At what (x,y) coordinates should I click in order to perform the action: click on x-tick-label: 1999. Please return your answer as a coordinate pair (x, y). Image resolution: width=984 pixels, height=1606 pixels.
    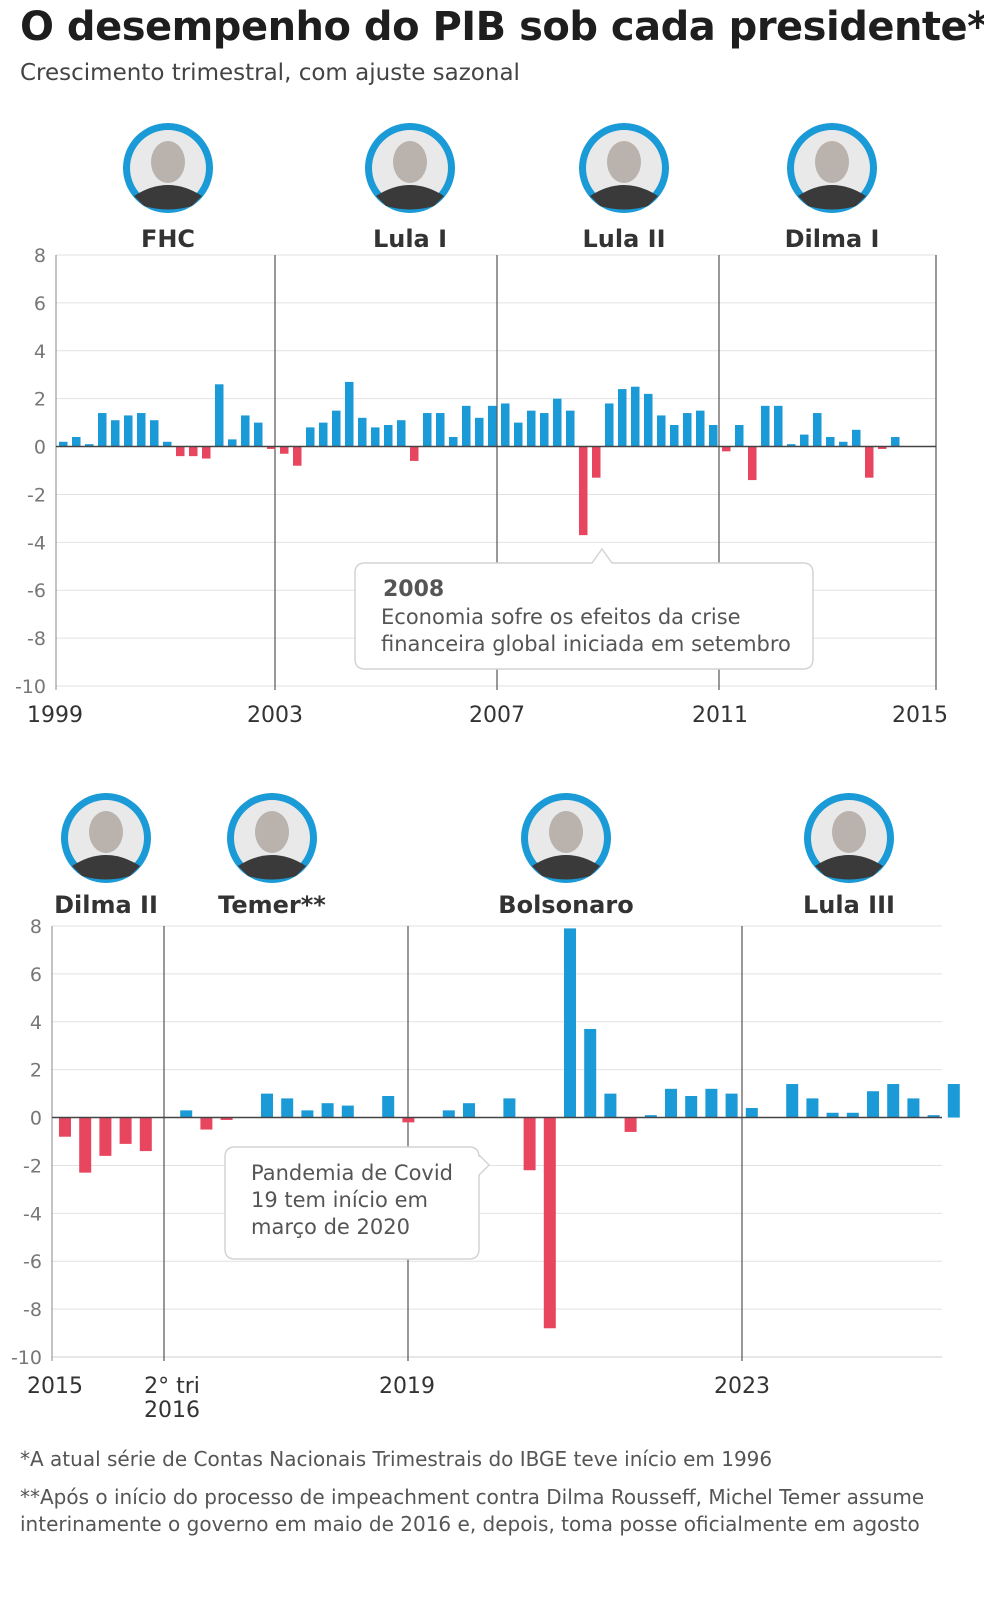
    Looking at the image, I should click on (55, 715).